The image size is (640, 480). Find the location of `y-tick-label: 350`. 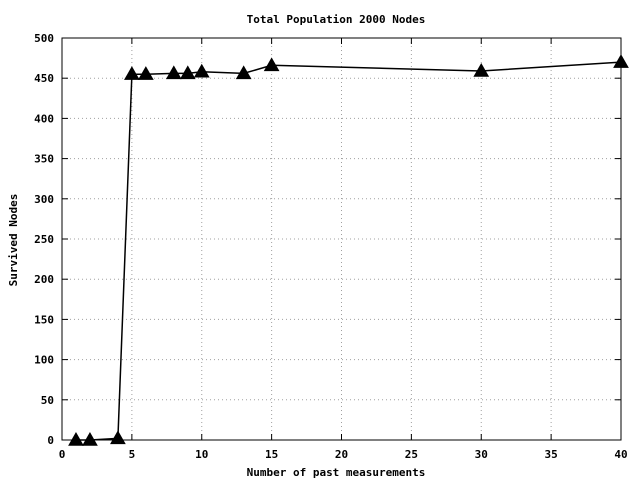

y-tick-label: 350 is located at coordinates (44, 159).